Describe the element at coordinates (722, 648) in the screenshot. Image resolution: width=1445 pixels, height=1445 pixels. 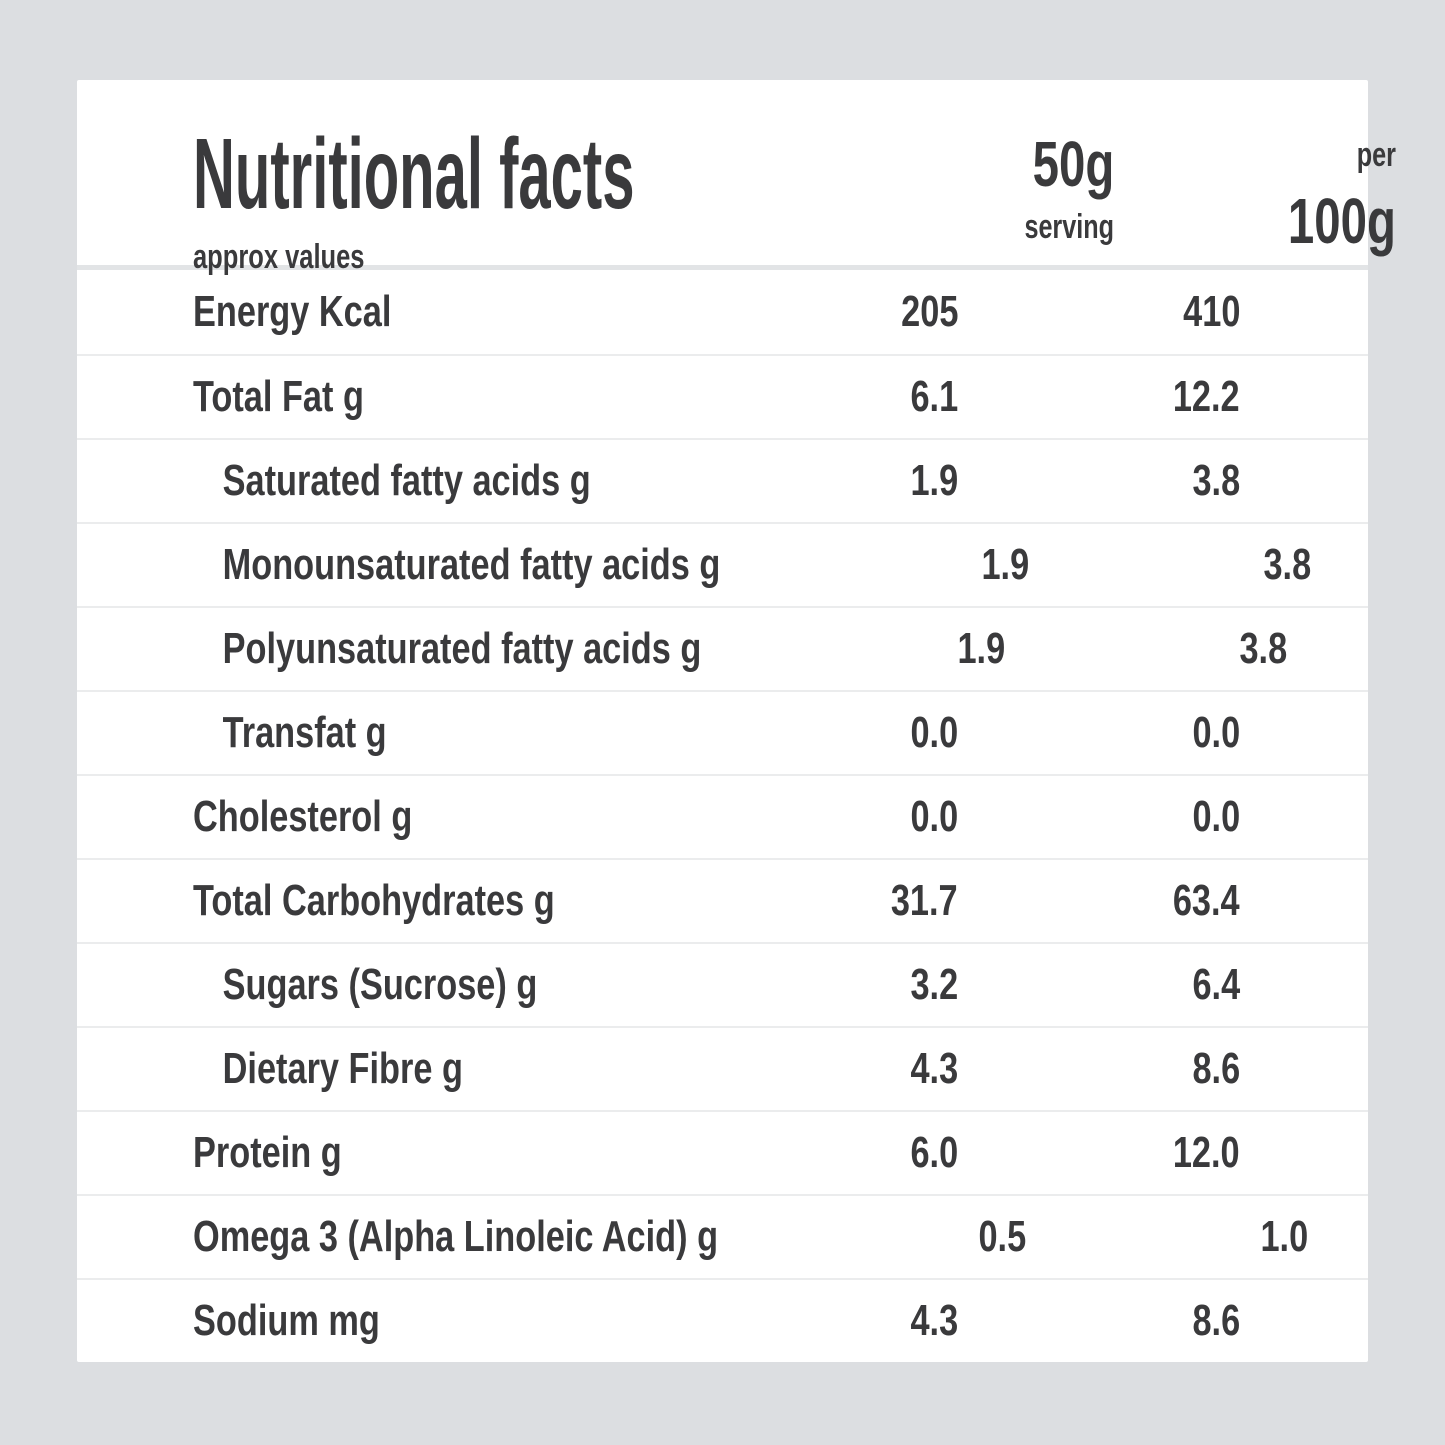
I see `table-row: Polyunsaturated fatty acids g 1.9 3.8` at that location.